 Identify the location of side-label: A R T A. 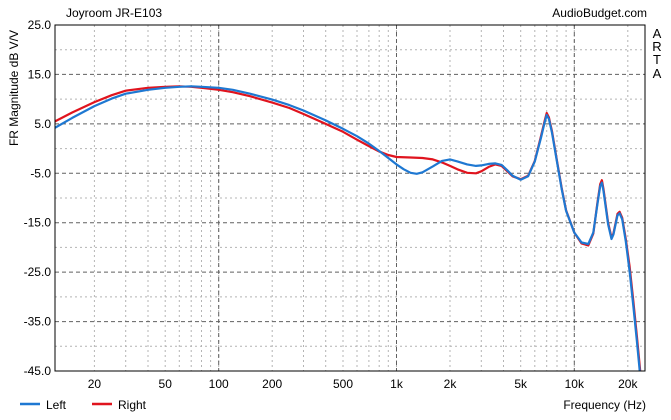
(656, 53).